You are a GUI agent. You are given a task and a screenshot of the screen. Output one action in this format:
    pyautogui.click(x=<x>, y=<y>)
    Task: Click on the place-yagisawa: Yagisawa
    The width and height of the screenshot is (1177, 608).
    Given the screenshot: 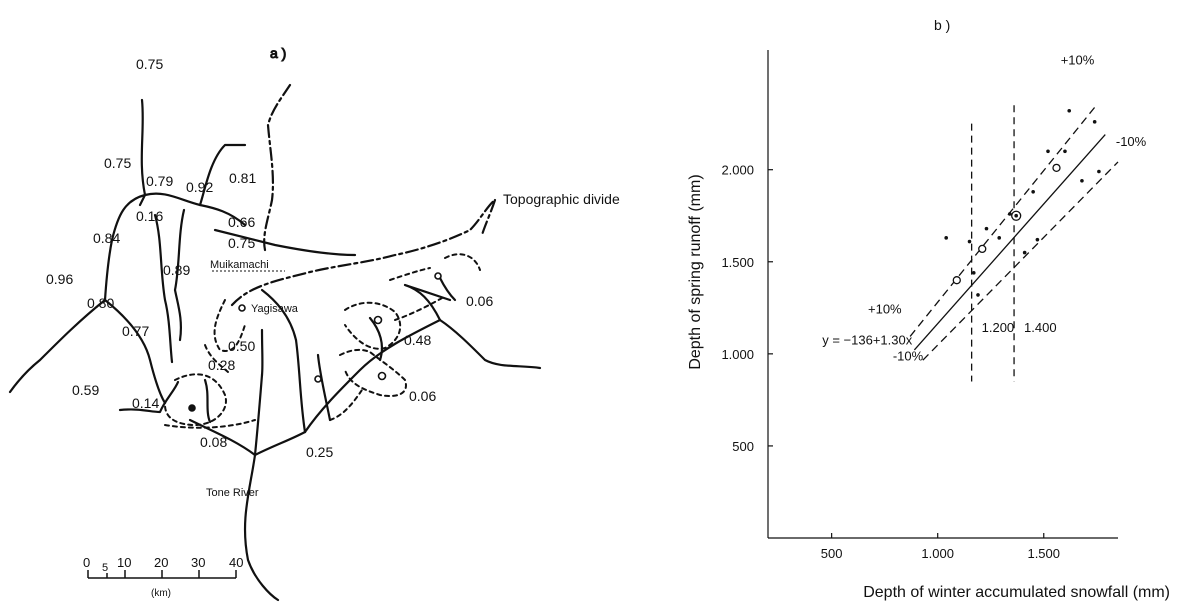 What is the action you would take?
    pyautogui.click(x=275, y=309)
    